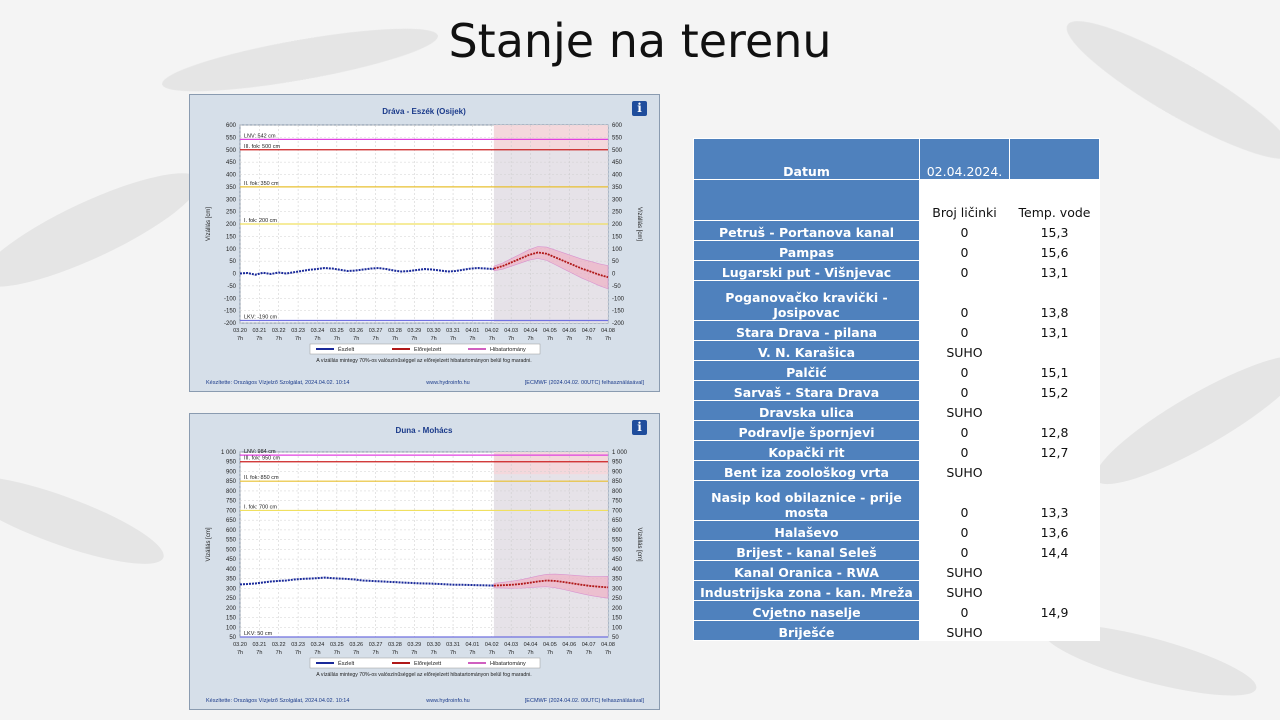  I want to click on table-row: Lugarski put - Višnjevac 0 13,1, so click(896, 270).